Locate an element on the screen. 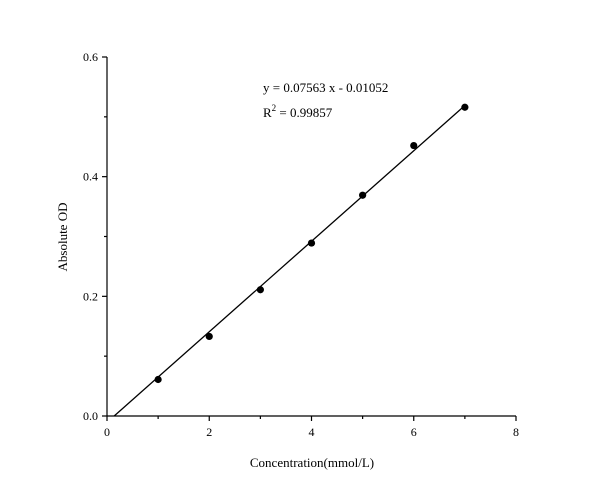 The width and height of the screenshot is (600, 500). regression-equation: y = 0.07563 x - 0.01052 is located at coordinates (325, 87).